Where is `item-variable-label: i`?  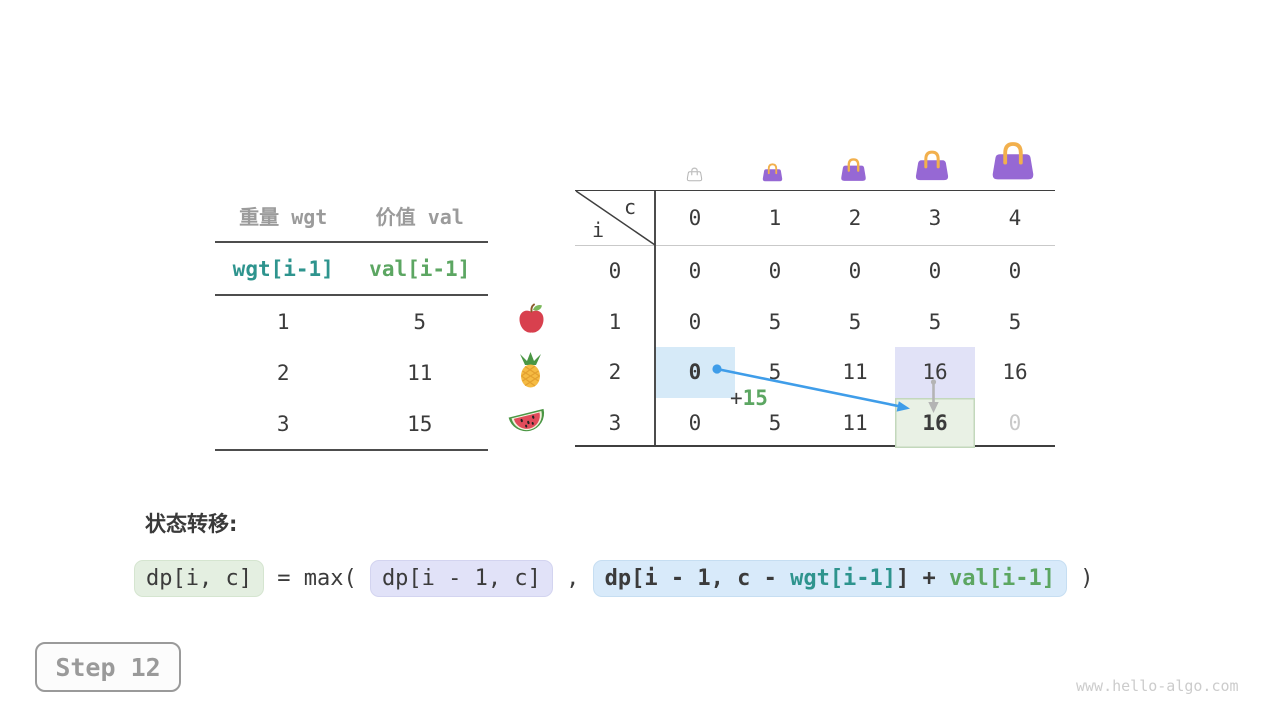 item-variable-label: i is located at coordinates (598, 230).